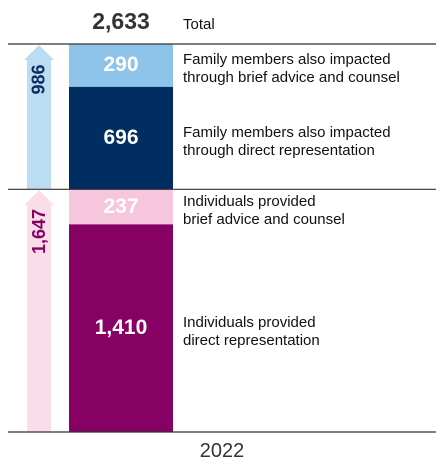 The height and width of the screenshot is (470, 444). I want to click on group-label: 986, so click(38, 79).